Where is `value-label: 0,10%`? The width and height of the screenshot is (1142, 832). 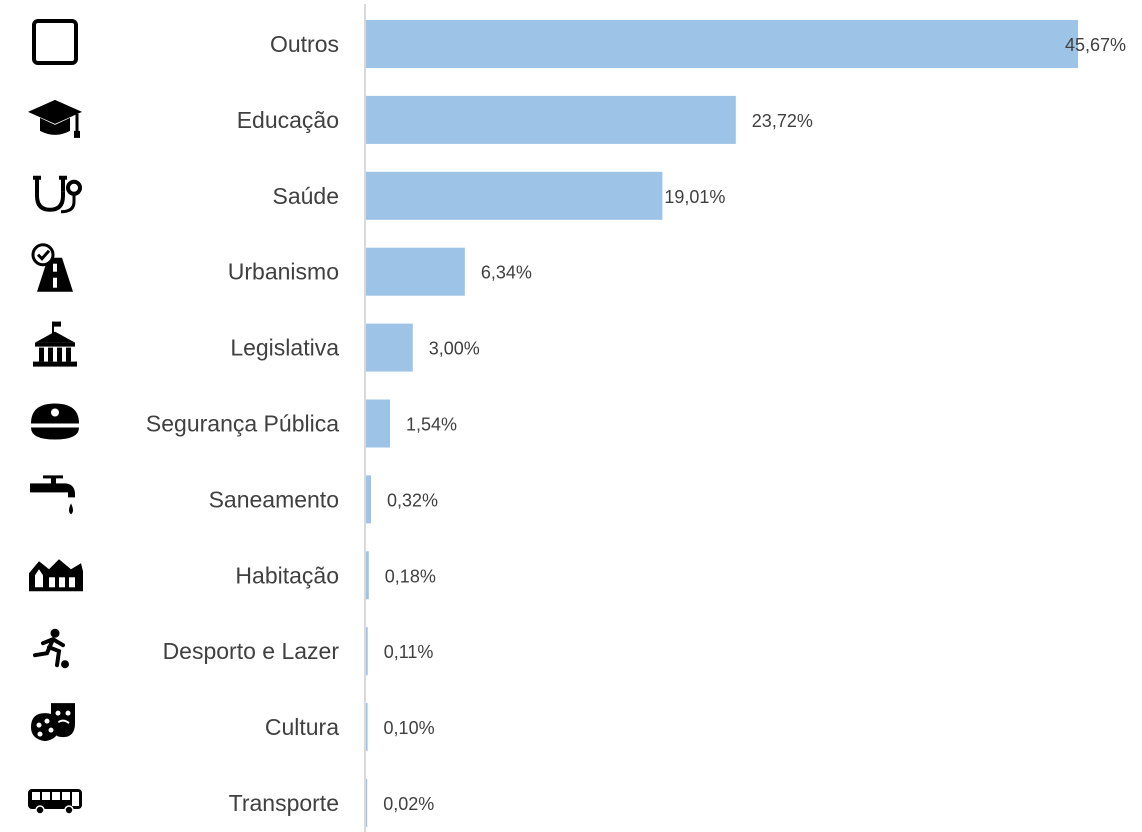
value-label: 0,10% is located at coordinates (409, 728).